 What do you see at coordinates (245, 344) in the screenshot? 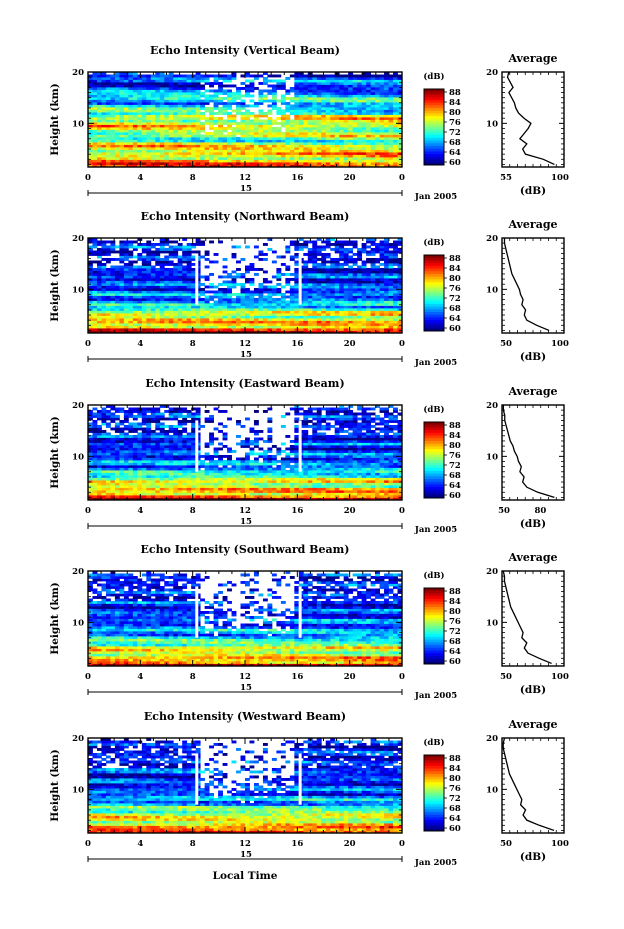
I see `x-tick-label: 12` at bounding box center [245, 344].